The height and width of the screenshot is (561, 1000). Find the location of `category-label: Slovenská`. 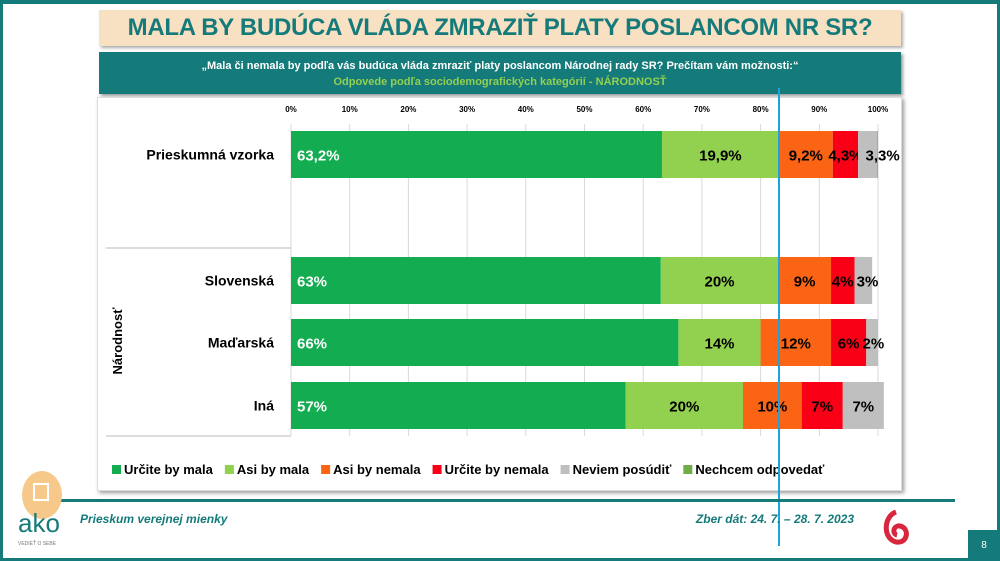

category-label: Slovenská is located at coordinates (239, 281).